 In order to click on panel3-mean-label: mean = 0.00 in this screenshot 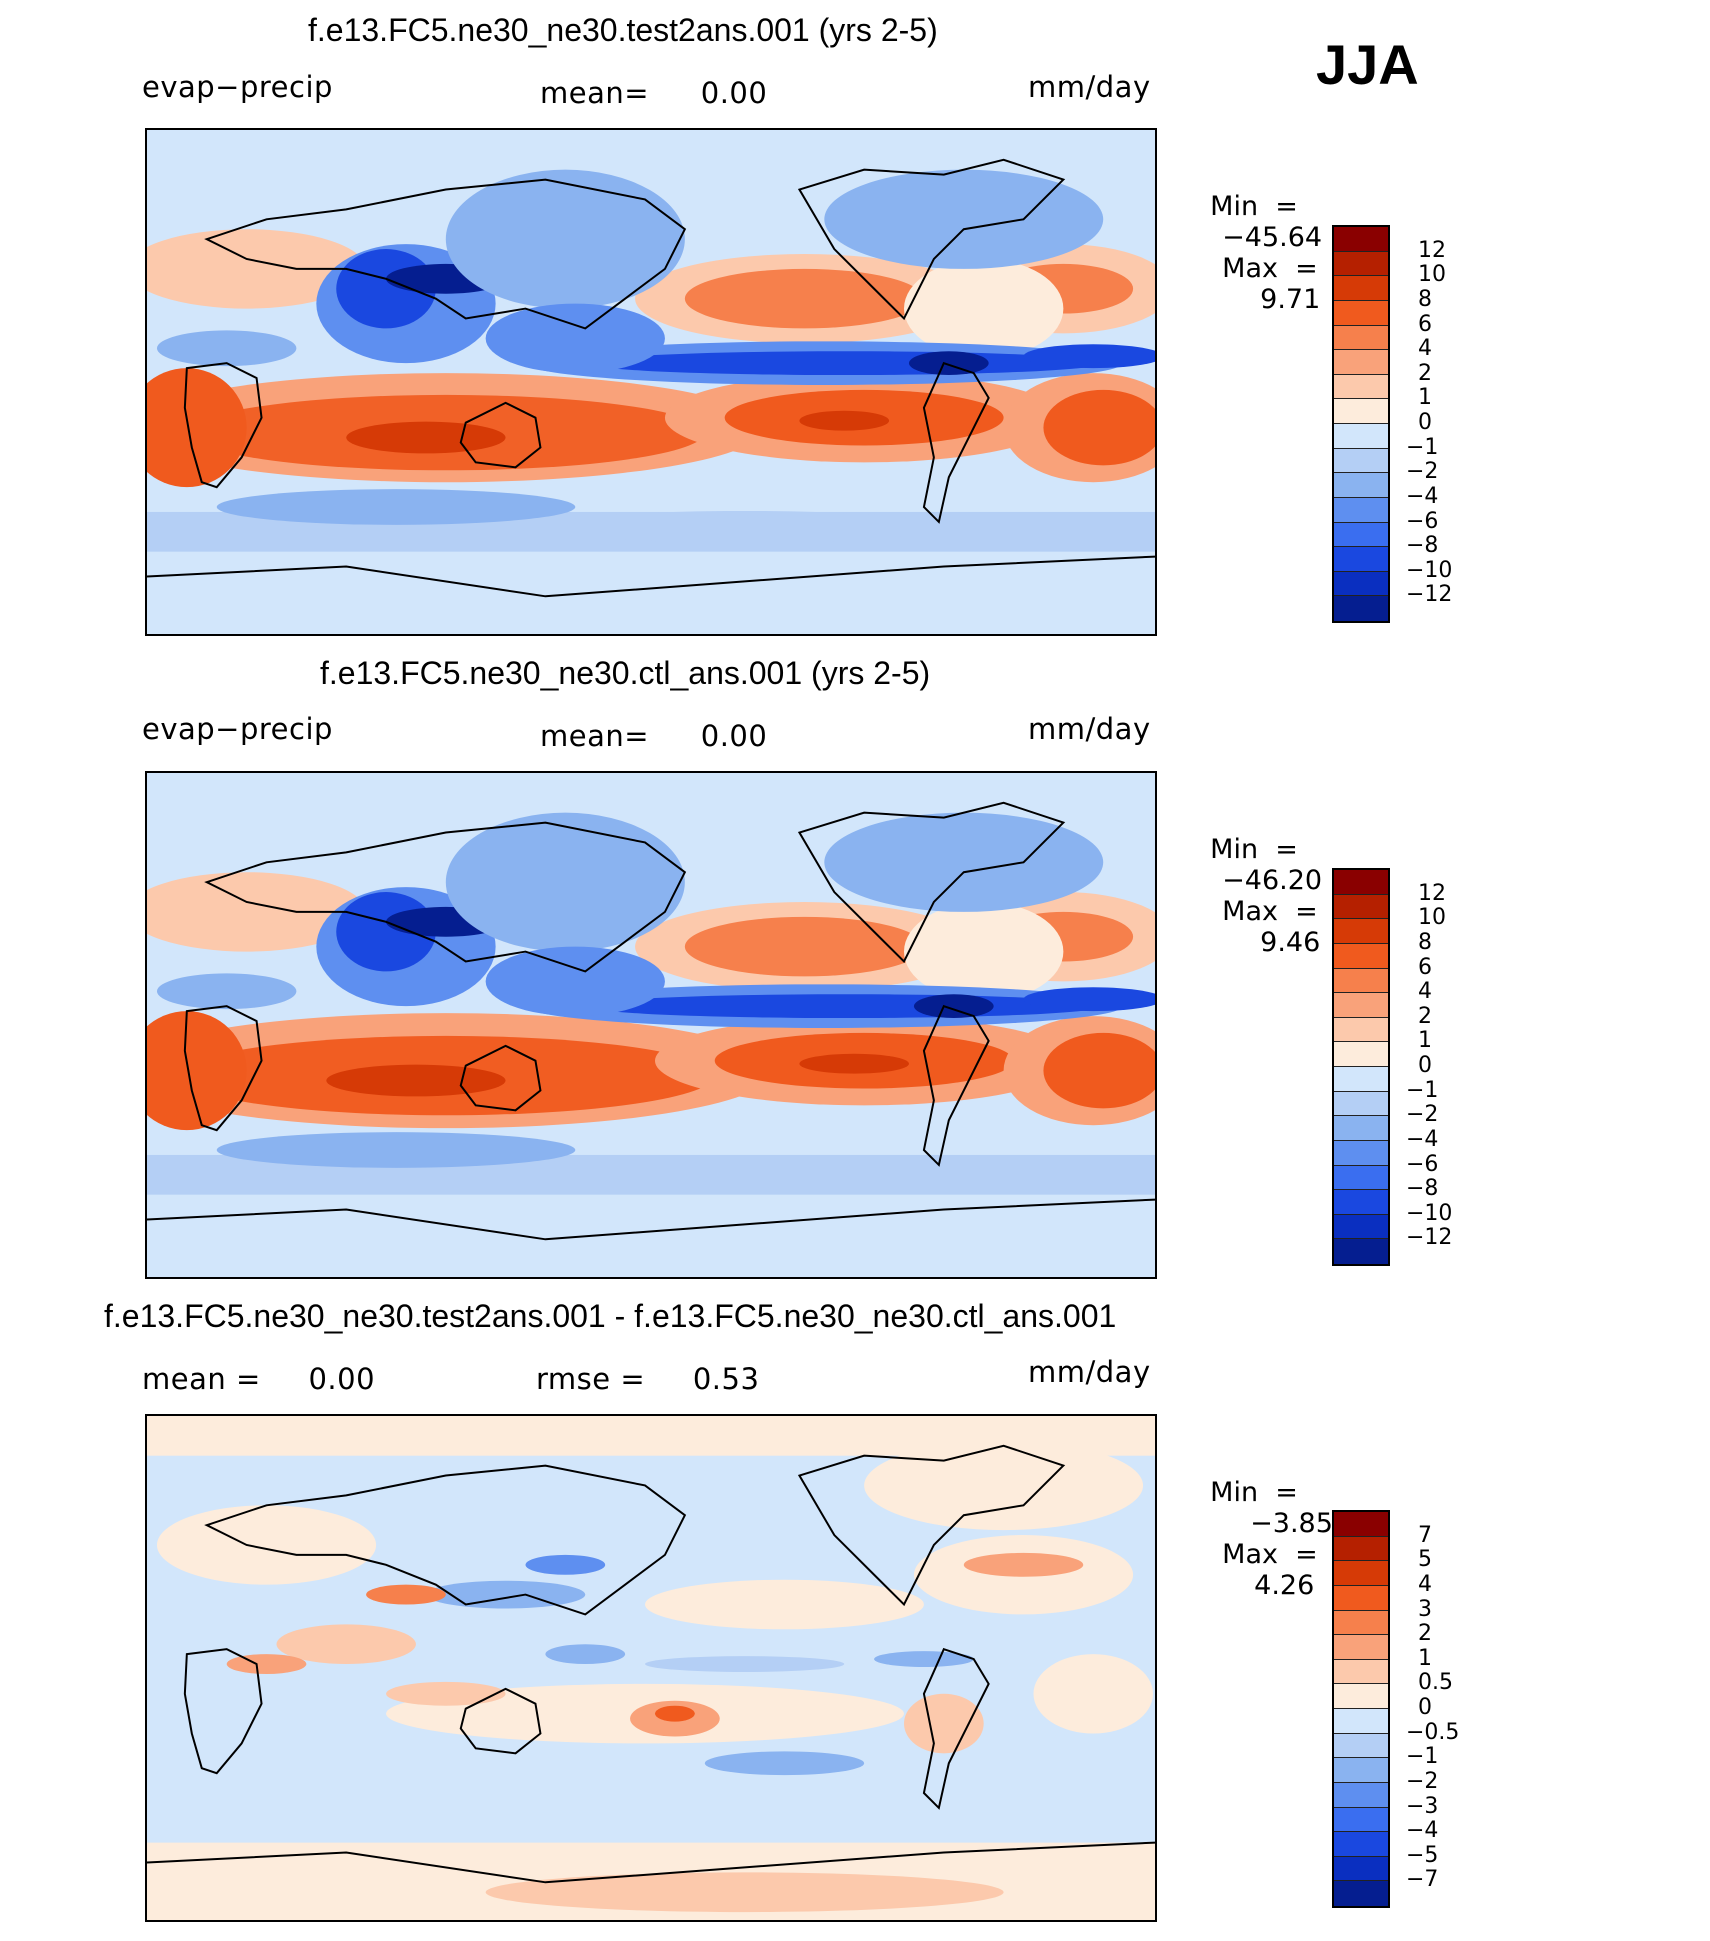, I will do `click(258, 1379)`.